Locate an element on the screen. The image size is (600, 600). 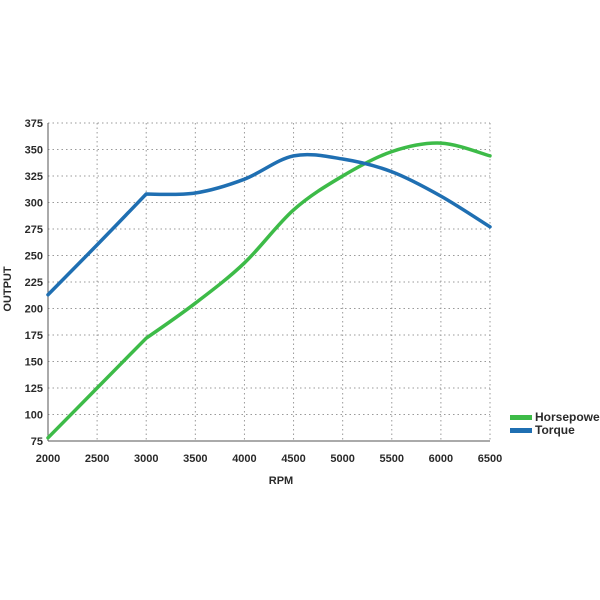
horsepower-legend-label: Horsepower is located at coordinates (567, 417).